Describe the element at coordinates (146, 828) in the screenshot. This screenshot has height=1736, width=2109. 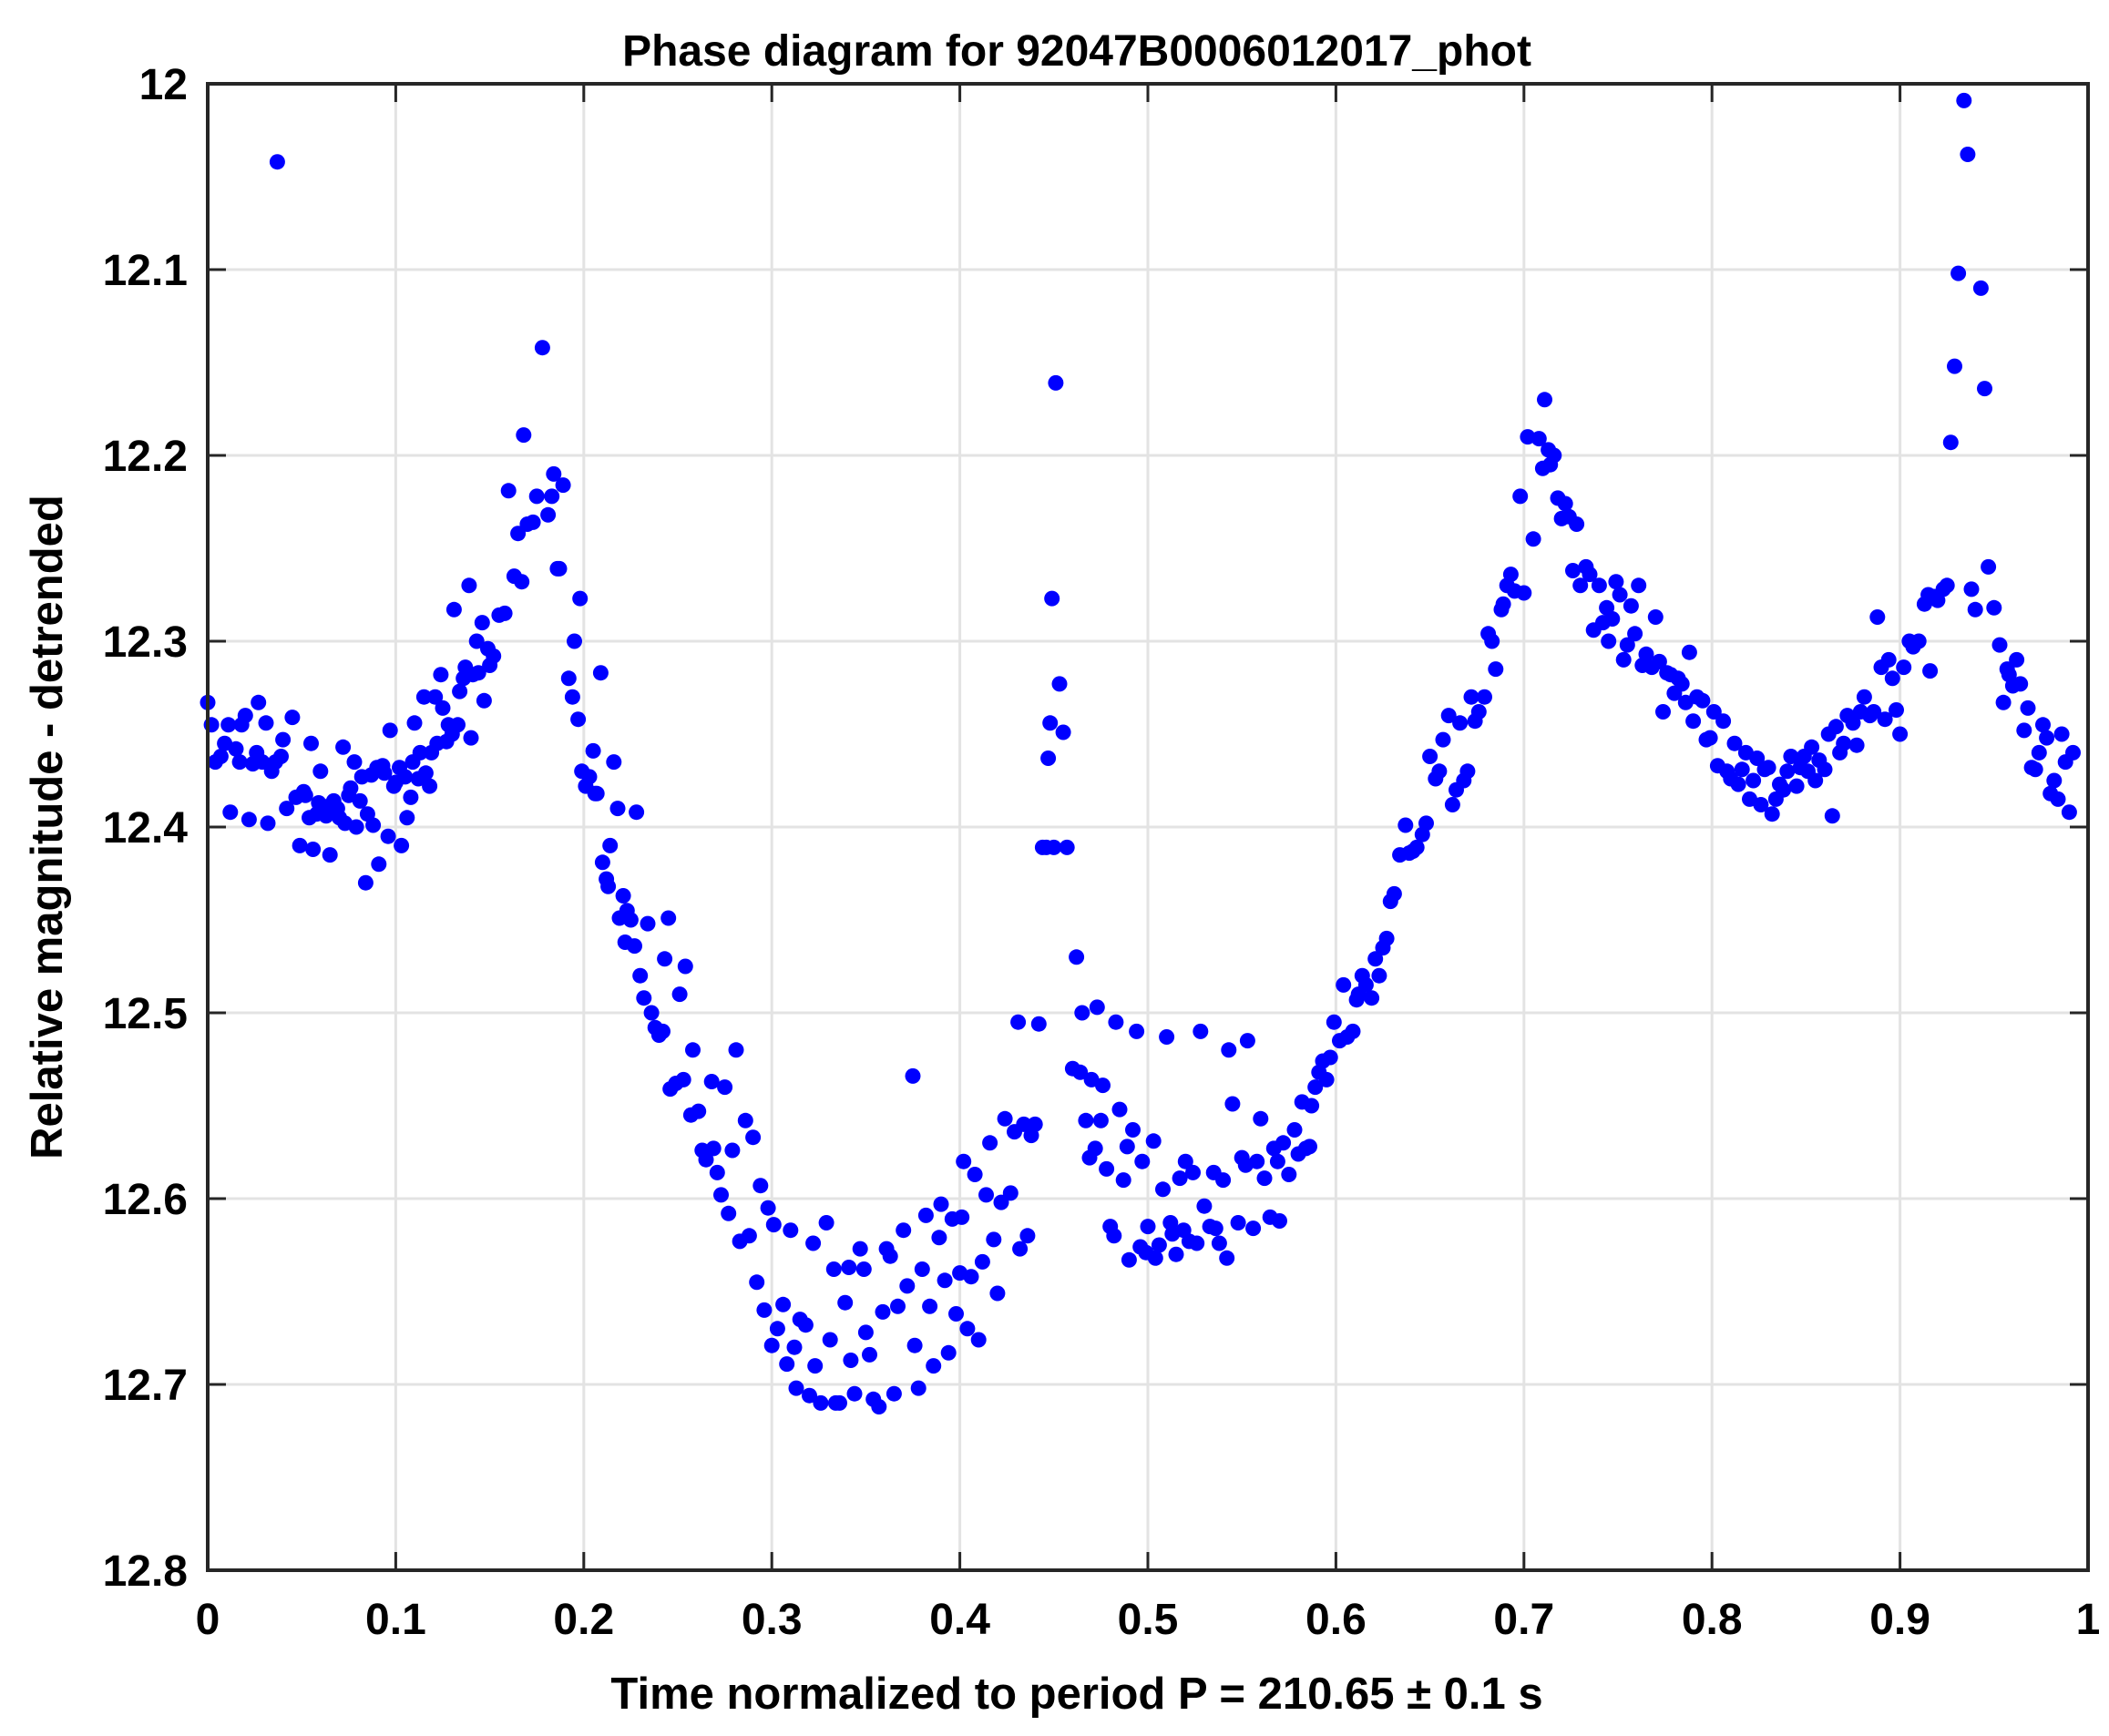
I see `y-tick-labels: 12 12.1 12.2 12.3 12.4 12.5 12.6 12.7 12.8` at that location.